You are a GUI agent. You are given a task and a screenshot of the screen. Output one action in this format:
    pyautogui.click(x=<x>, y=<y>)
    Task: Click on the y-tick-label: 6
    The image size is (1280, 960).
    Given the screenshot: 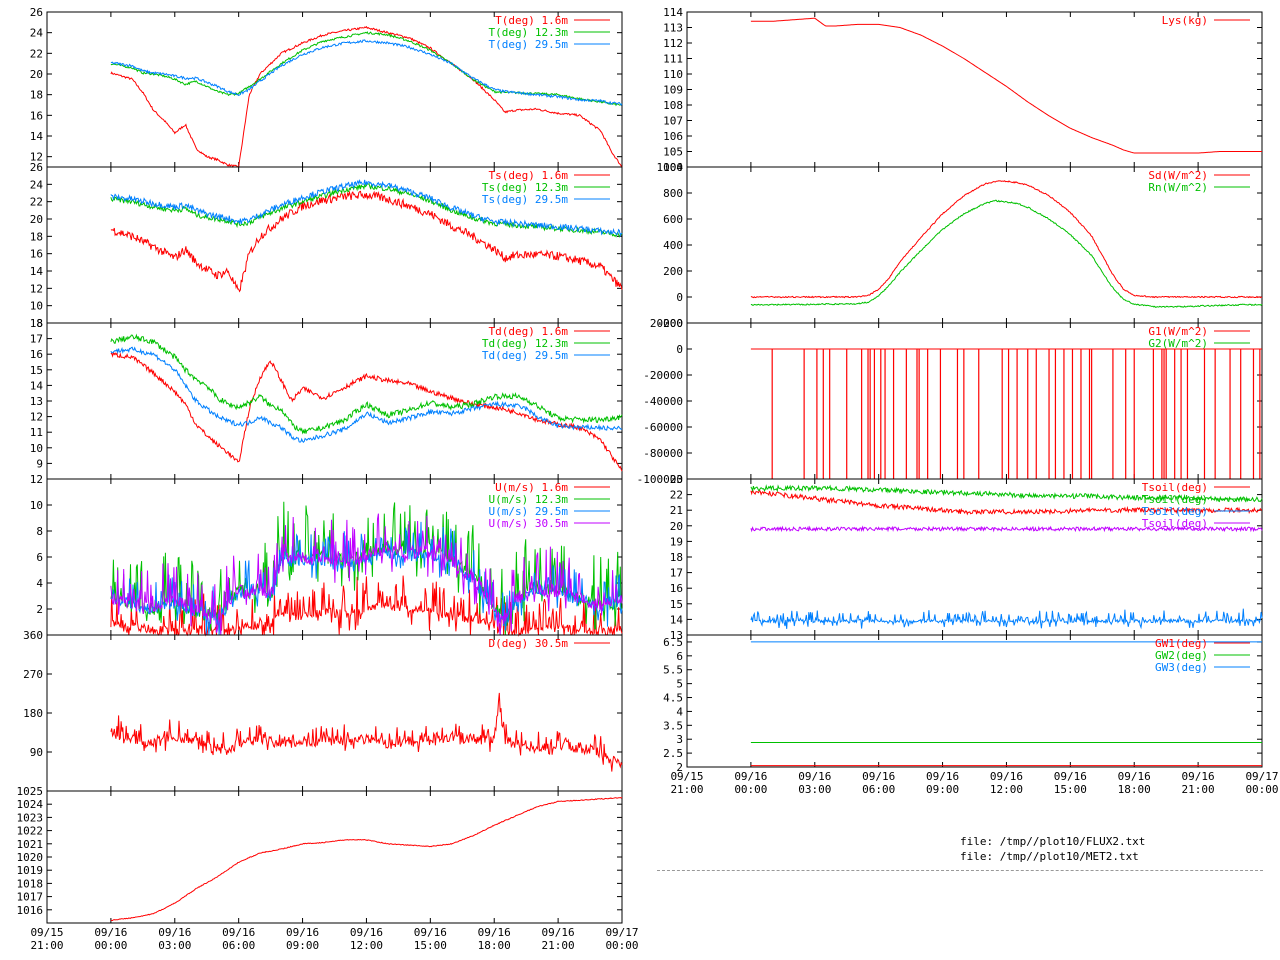 What is the action you would take?
    pyautogui.click(x=39, y=557)
    